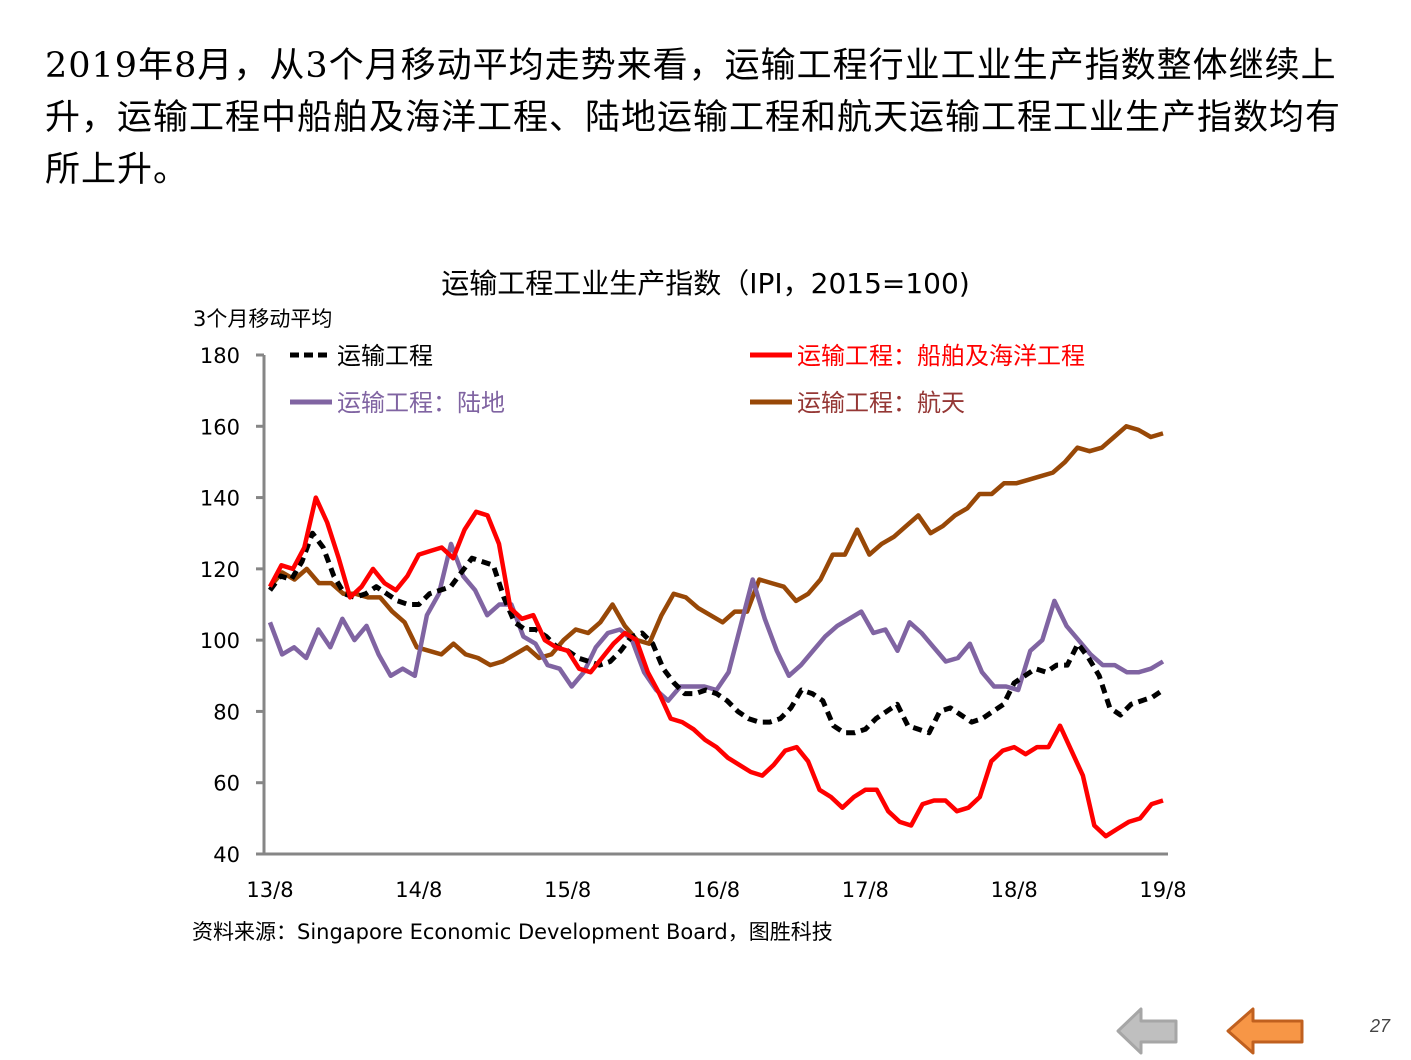 This screenshot has height=1060, width=1411. What do you see at coordinates (1380, 1026) in the screenshot?
I see `page-number: 27` at bounding box center [1380, 1026].